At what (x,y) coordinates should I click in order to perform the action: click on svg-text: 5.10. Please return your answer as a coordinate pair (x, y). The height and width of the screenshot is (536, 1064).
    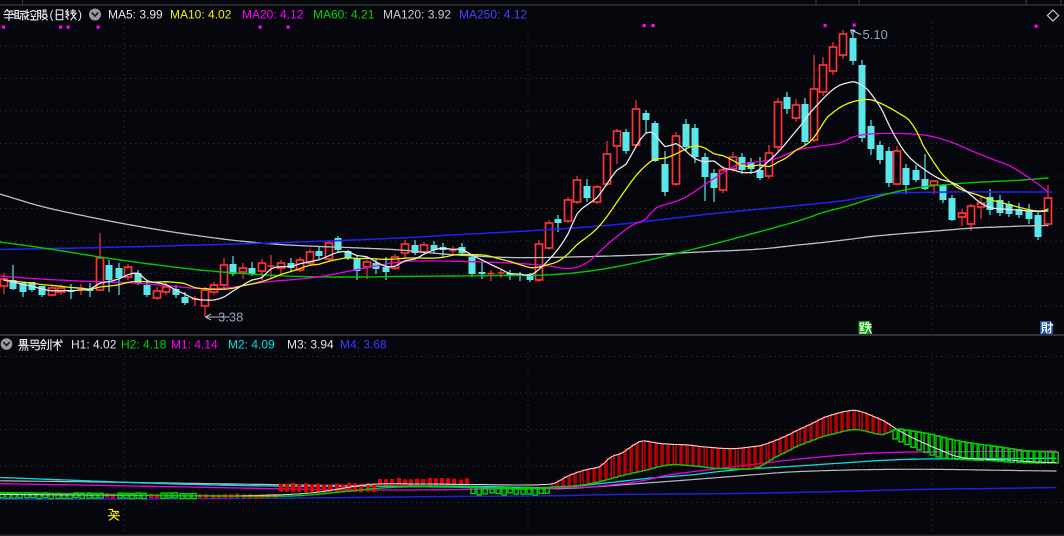
    Looking at the image, I should click on (875, 34).